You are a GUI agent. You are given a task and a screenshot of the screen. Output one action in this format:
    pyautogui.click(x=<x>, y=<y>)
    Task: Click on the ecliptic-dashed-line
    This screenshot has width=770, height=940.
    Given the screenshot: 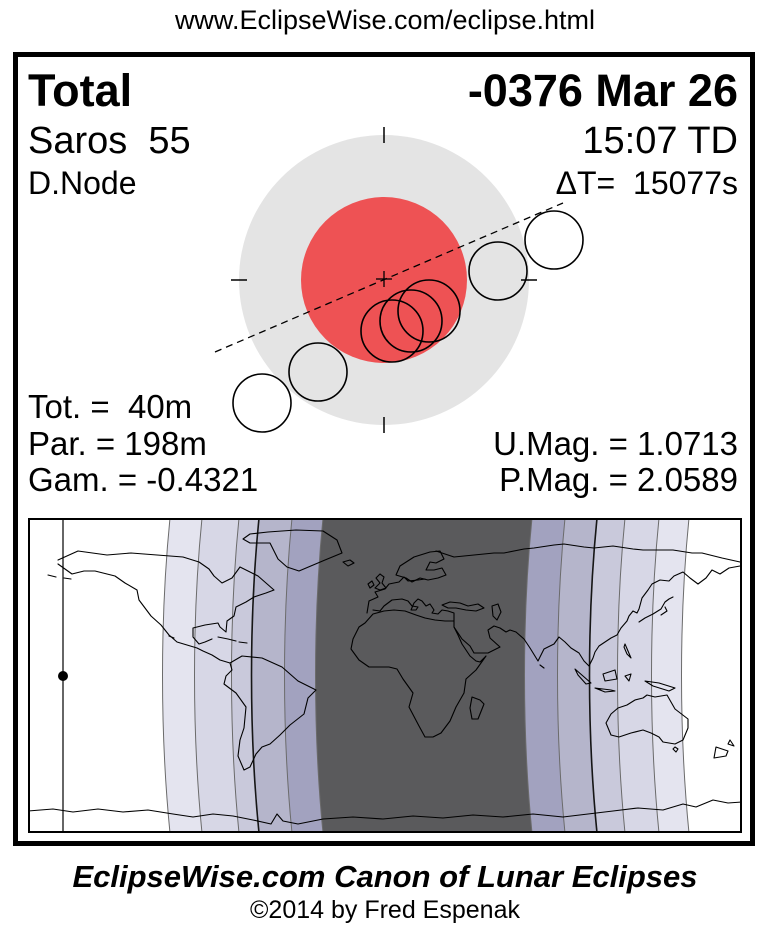 What is the action you would take?
    pyautogui.click(x=389, y=277)
    